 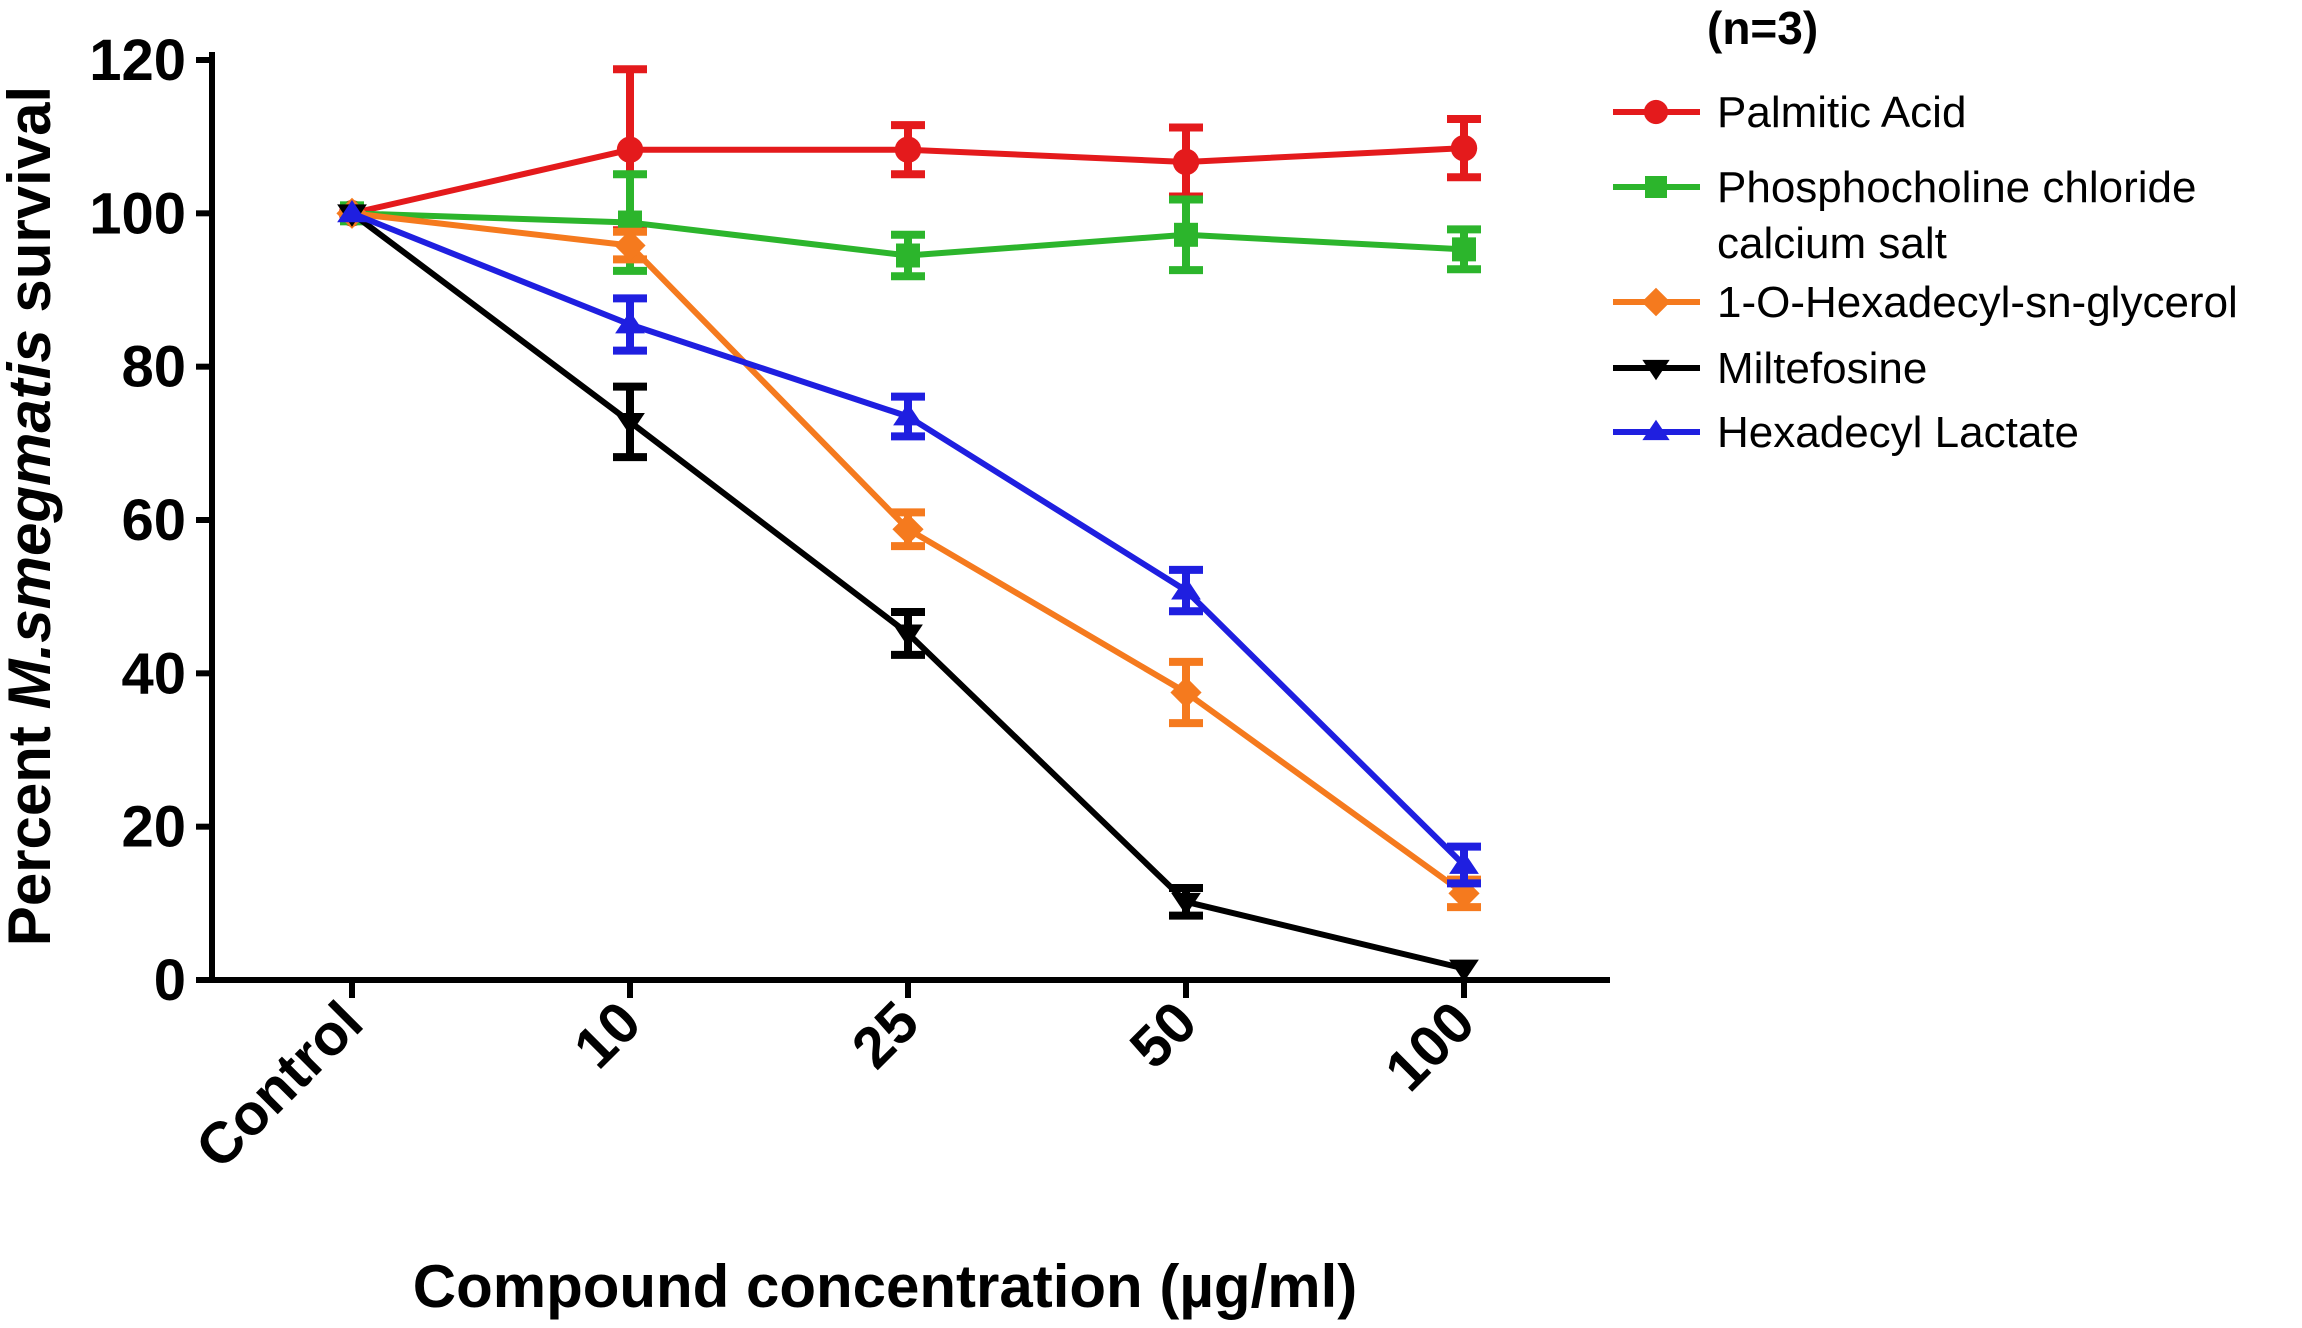 What do you see at coordinates (1841, 112) in the screenshot?
I see `legend-label: Palmitic Acid` at bounding box center [1841, 112].